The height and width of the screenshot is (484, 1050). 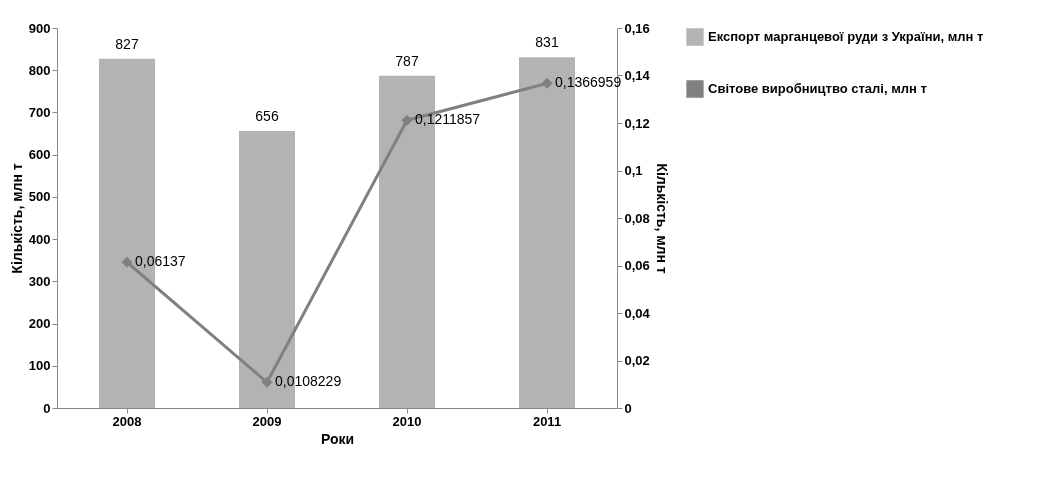 I want to click on y-tick-label: 100, so click(x=39, y=366).